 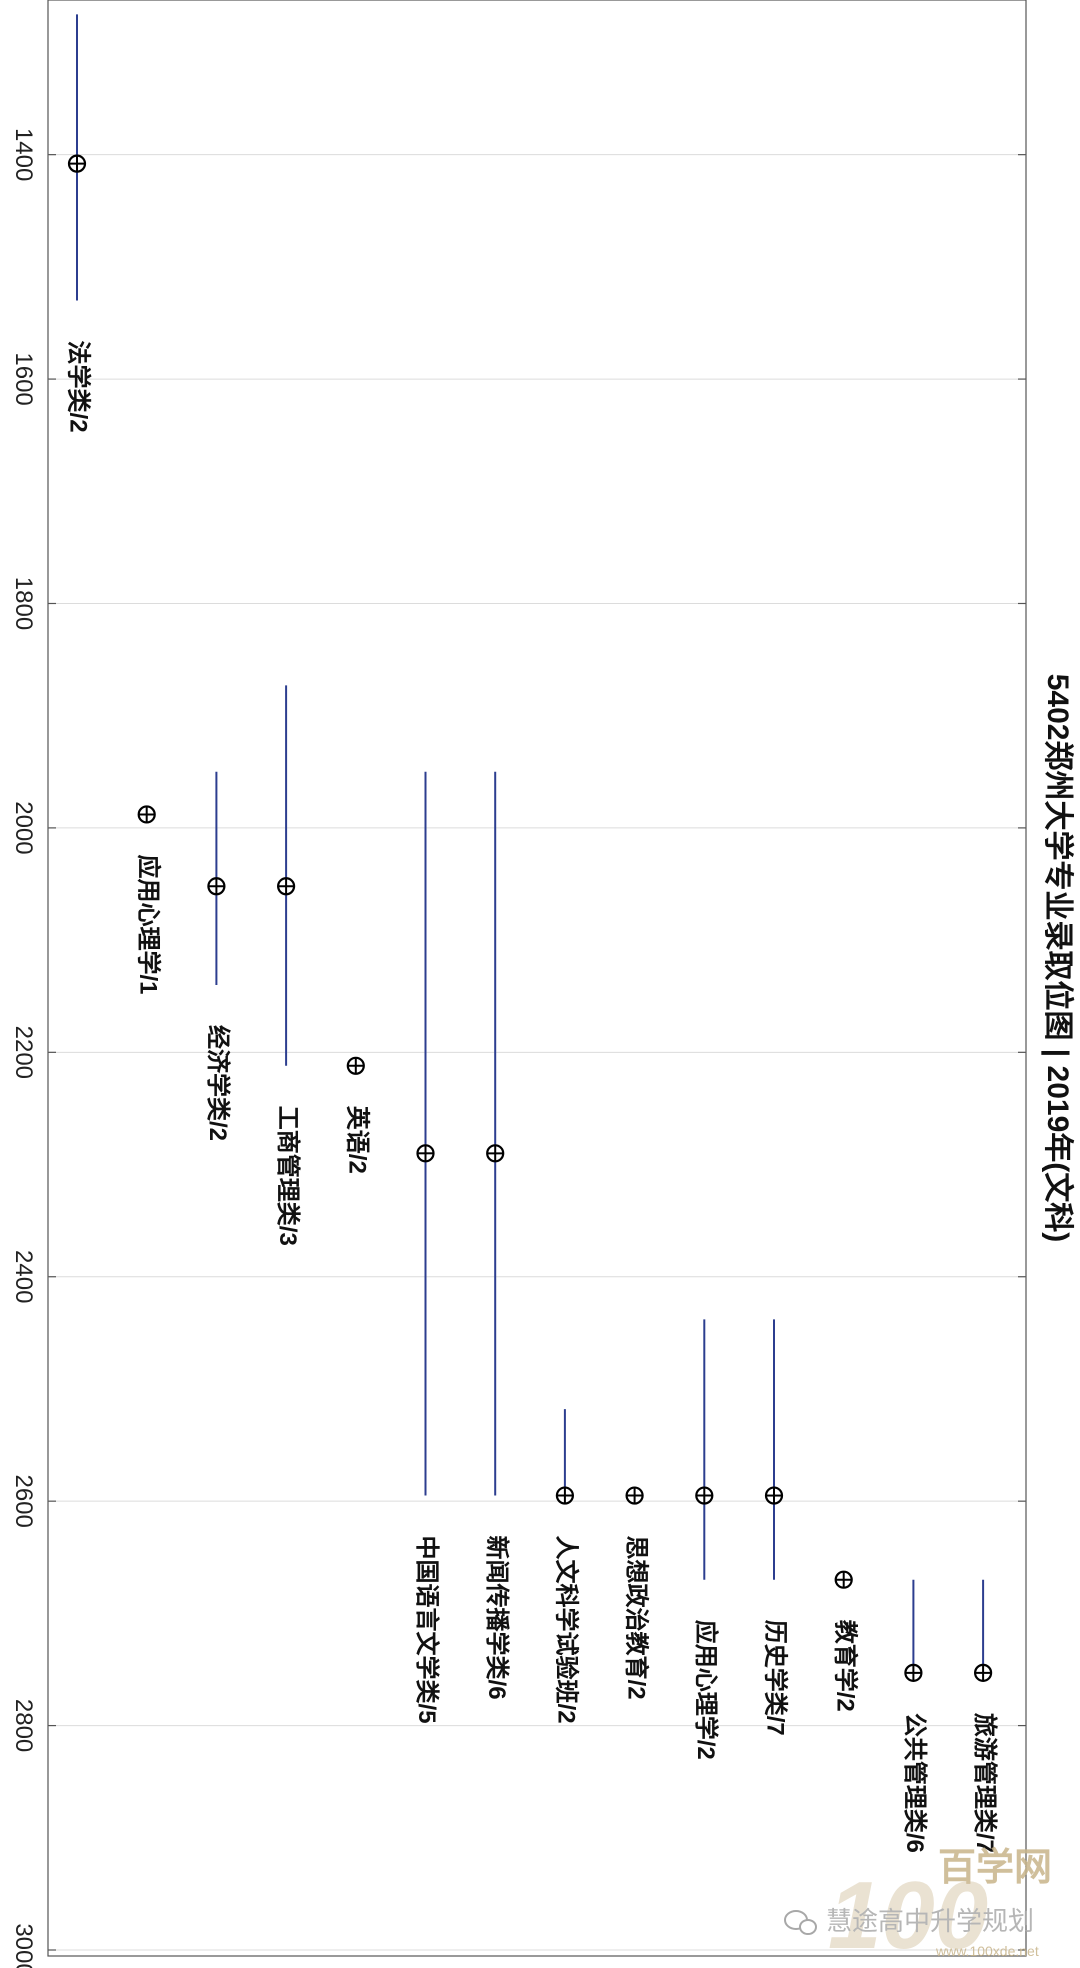 I want to click on tick-label: 3000, so click(x=23, y=1945).